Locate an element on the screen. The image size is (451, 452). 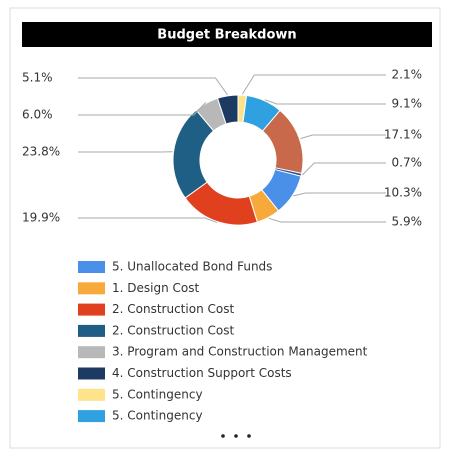
data-label: 0.7% is located at coordinates (407, 163).